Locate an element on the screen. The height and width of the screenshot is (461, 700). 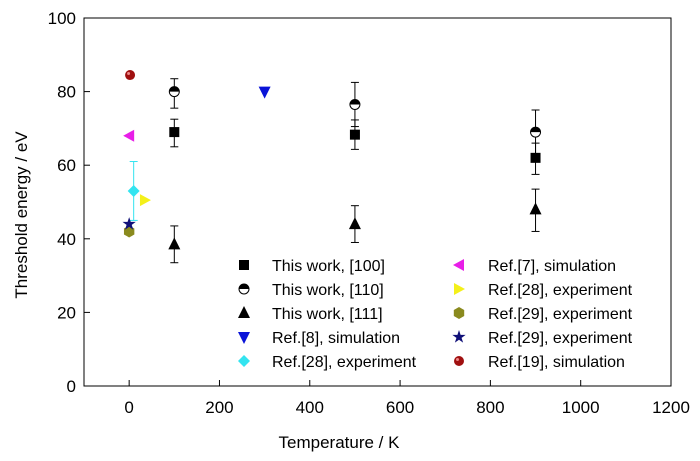
legend-entry: Ref.[7], simulation is located at coordinates (534, 266).